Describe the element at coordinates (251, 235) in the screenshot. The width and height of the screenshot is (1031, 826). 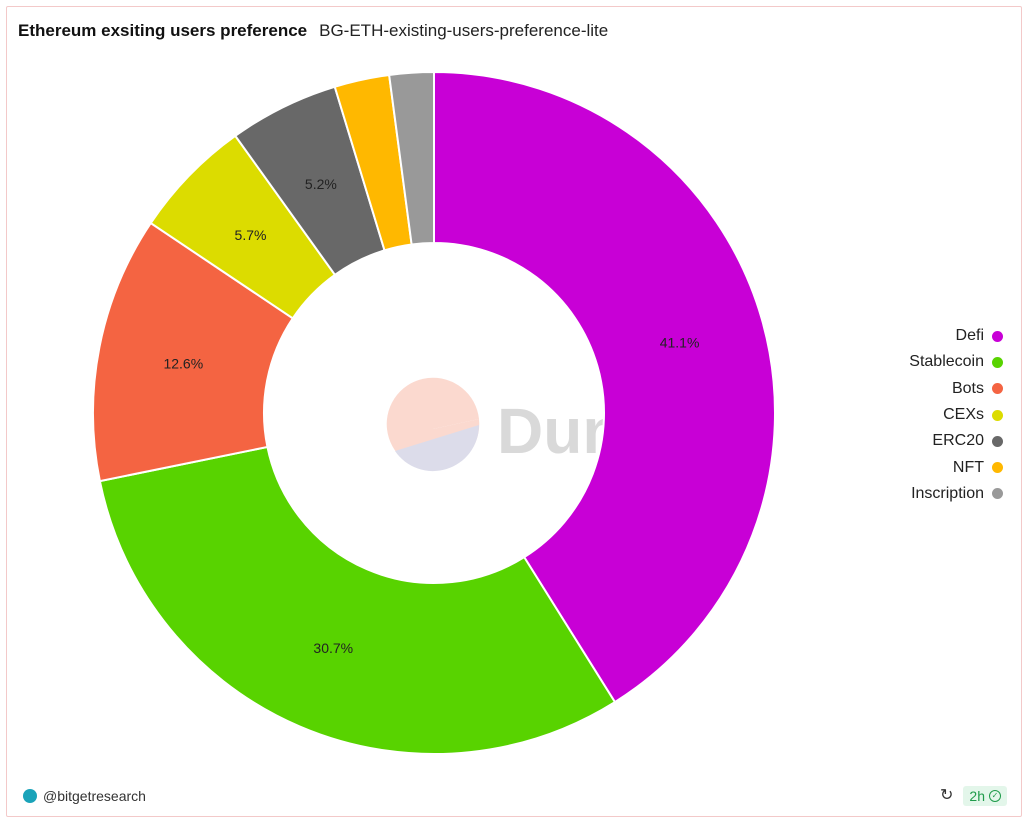
I see `data-label-cexs: 5.7%` at that location.